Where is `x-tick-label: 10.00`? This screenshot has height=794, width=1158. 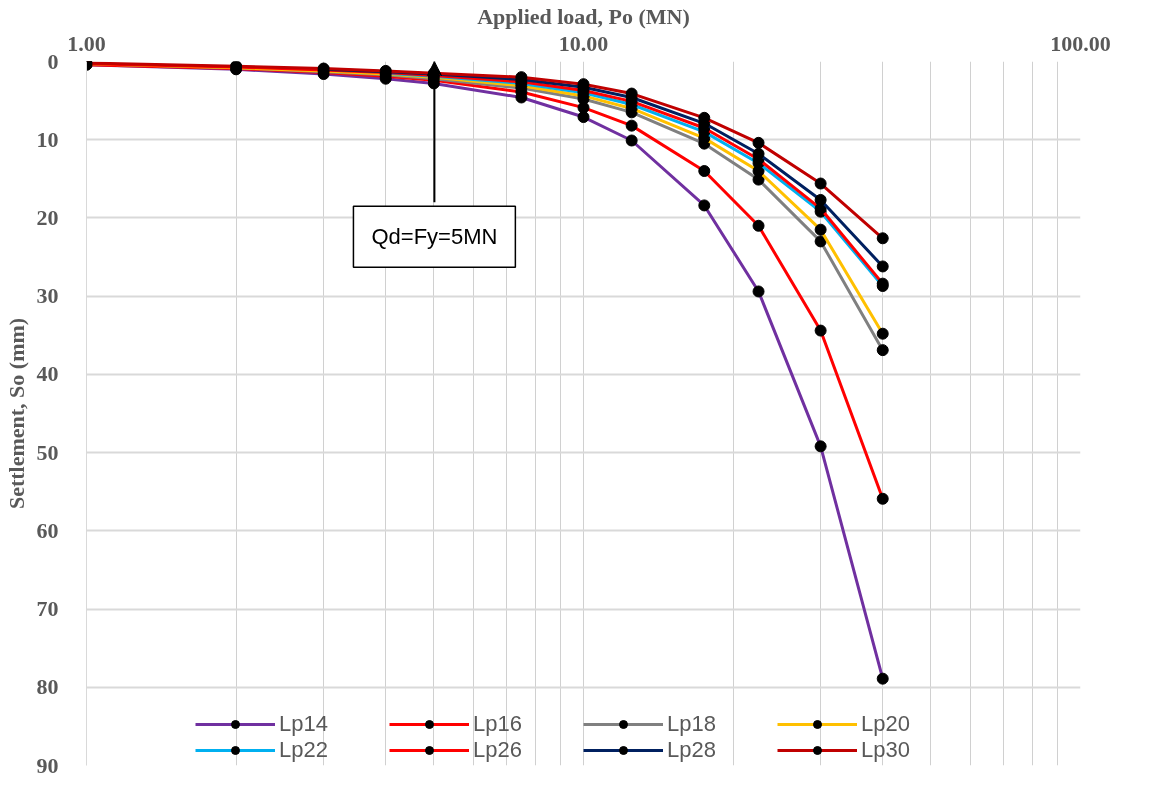 x-tick-label: 10.00 is located at coordinates (583, 43).